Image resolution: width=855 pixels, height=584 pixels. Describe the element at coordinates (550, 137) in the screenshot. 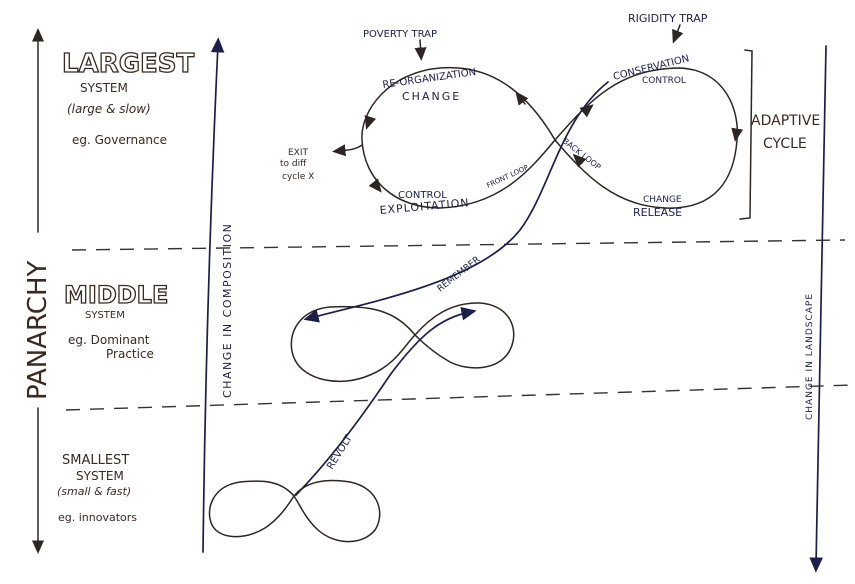

I see `figure-eight-loop` at that location.